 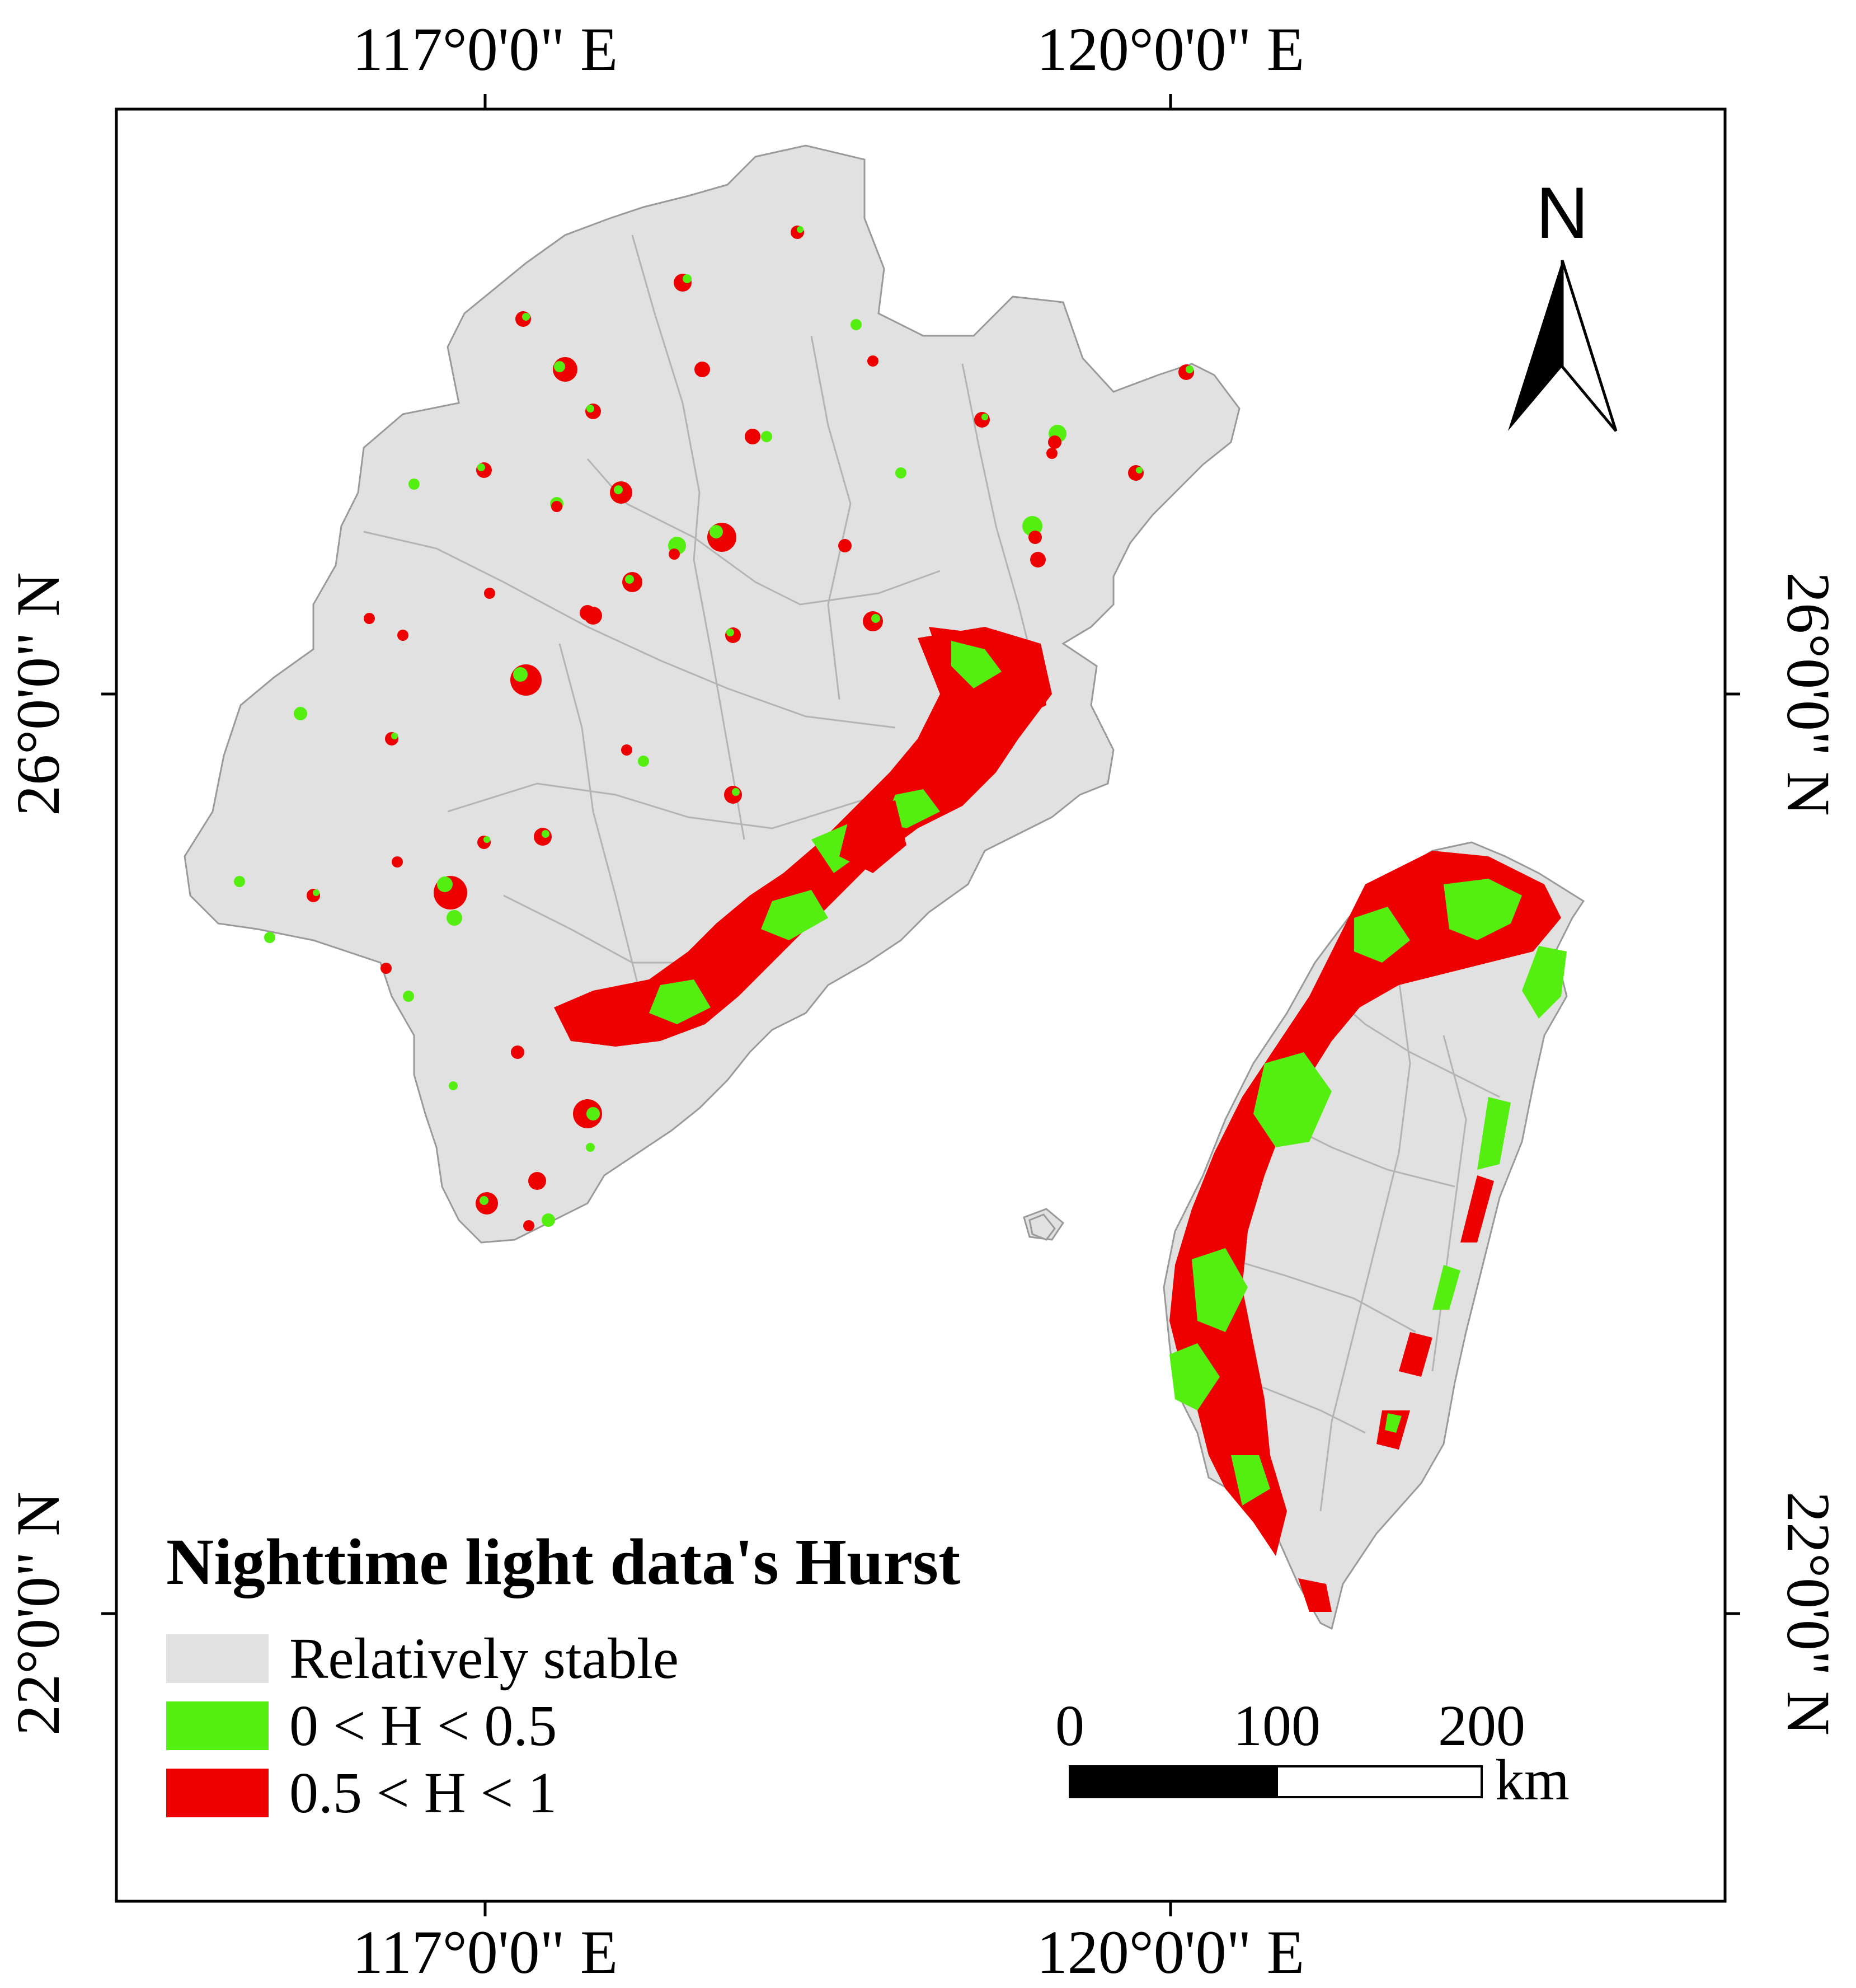 What do you see at coordinates (1379, 1781) in the screenshot?
I see `scale-bar-white` at bounding box center [1379, 1781].